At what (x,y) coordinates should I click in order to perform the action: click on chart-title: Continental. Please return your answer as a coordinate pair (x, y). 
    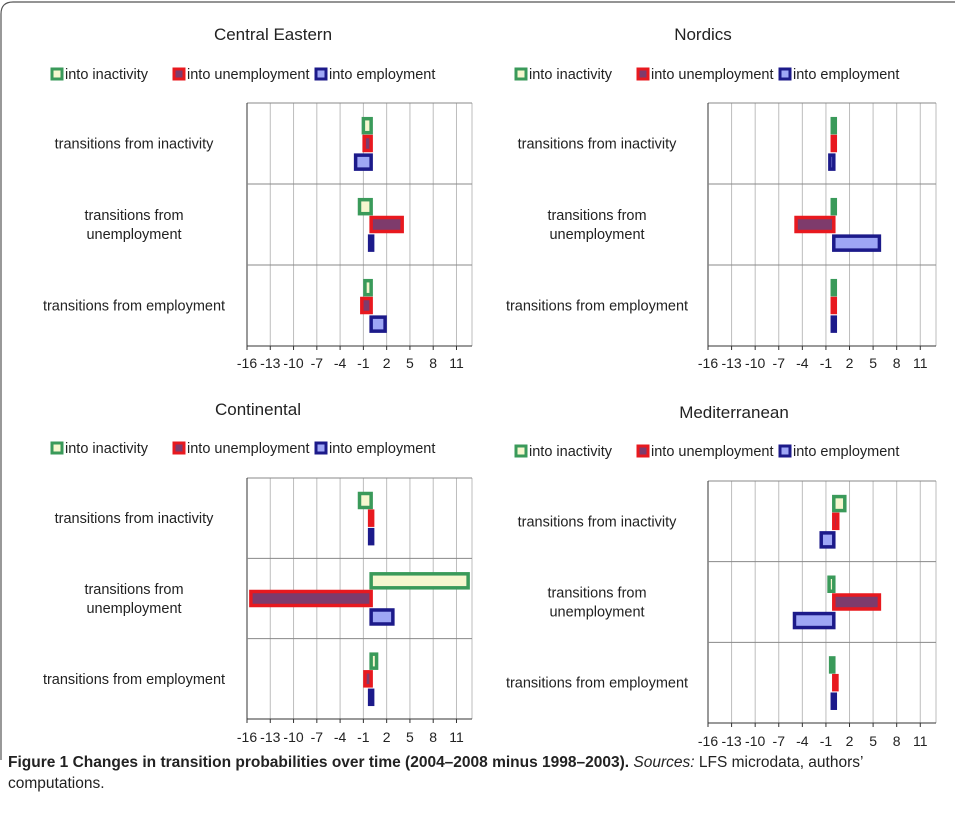
    Looking at the image, I should click on (258, 409).